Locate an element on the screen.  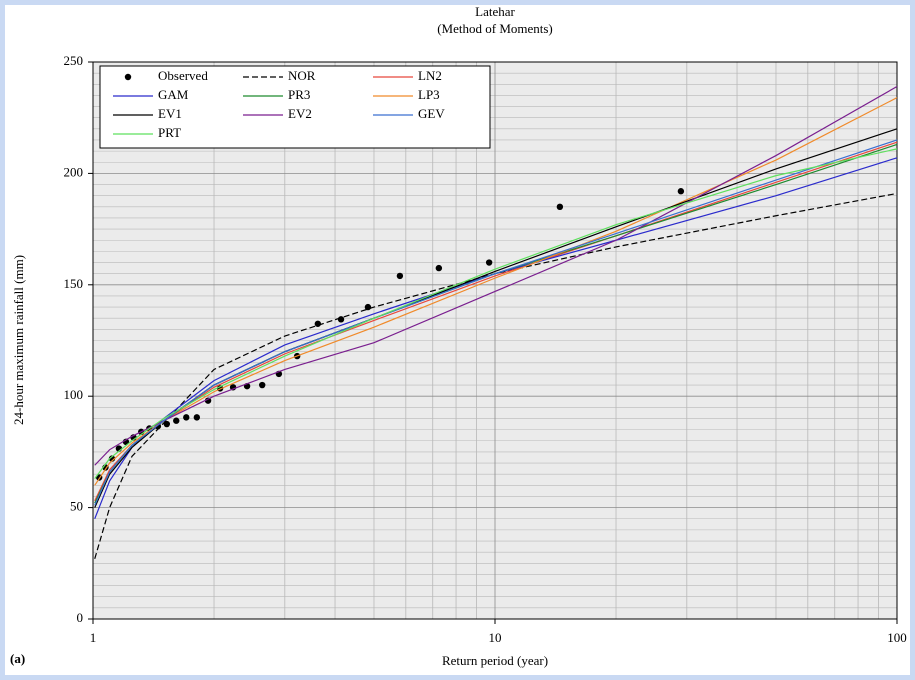
x-tick-label: 100 is located at coordinates (897, 637).